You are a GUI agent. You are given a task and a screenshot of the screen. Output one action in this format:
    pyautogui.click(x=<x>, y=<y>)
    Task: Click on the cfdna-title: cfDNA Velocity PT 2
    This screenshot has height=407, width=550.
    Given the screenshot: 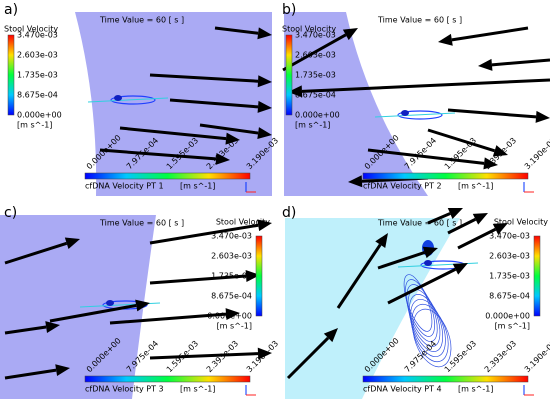 What is the action you would take?
    pyautogui.click(x=402, y=186)
    